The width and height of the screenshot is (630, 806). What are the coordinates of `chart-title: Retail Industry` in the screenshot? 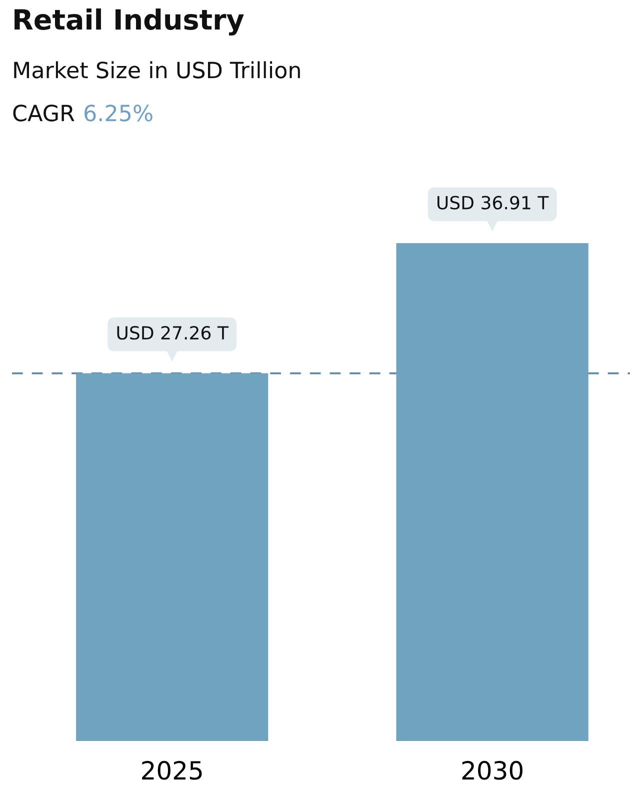 It's located at (129, 22).